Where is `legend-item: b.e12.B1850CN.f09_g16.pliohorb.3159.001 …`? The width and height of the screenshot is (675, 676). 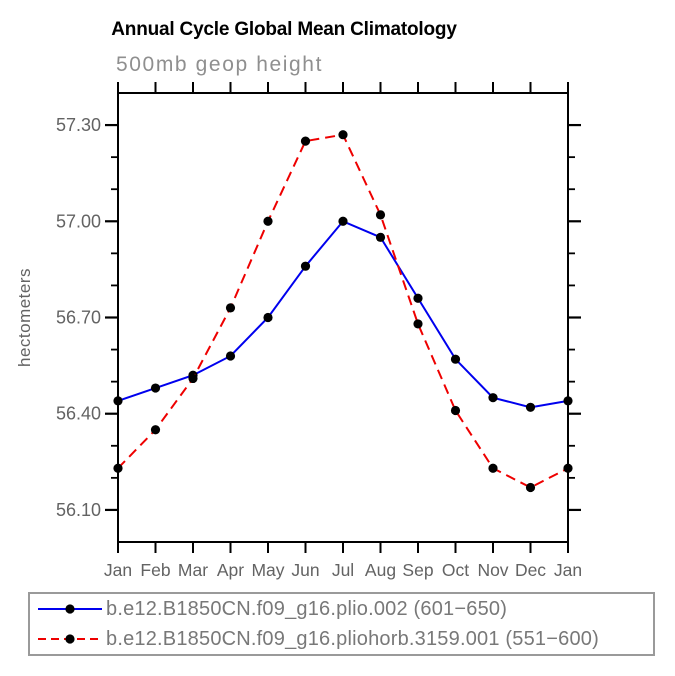 legend-item: b.e12.B1850CN.f09_g16.pliohorb.3159.001 … is located at coordinates (341, 639).